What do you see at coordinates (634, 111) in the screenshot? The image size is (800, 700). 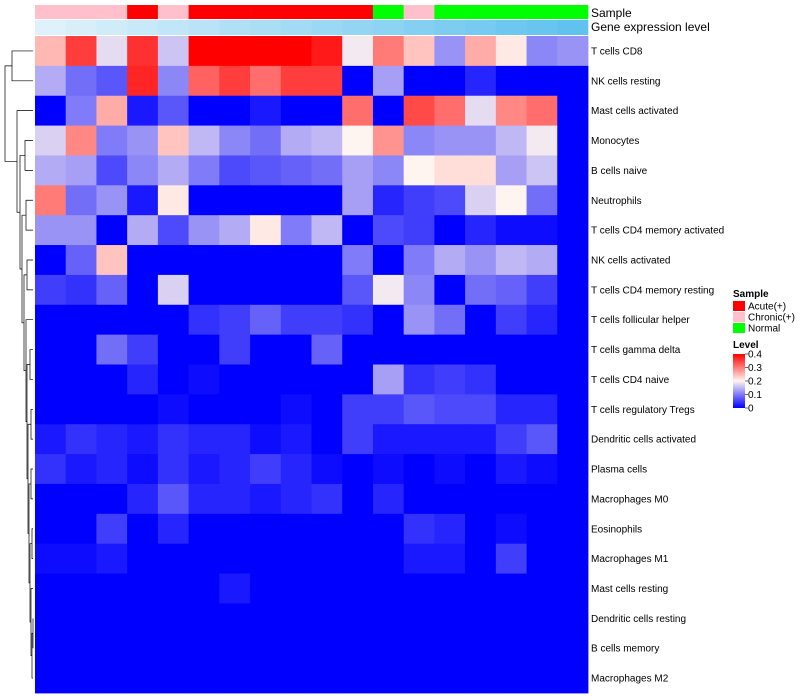 I see `row-label: Mast cells activated` at bounding box center [634, 111].